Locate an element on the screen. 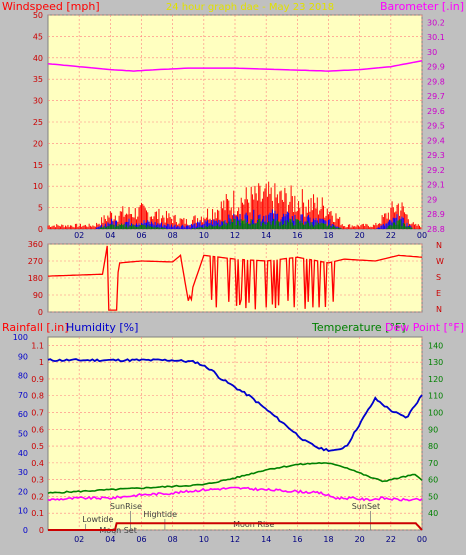  wind-y-tick: 10 is located at coordinates (38, 186).